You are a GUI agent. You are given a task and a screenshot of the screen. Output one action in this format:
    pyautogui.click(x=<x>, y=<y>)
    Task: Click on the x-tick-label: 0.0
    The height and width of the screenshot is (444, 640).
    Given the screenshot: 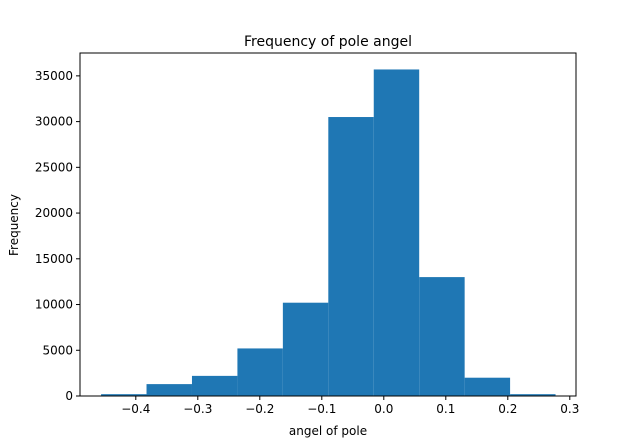 What is the action you would take?
    pyautogui.click(x=383, y=409)
    